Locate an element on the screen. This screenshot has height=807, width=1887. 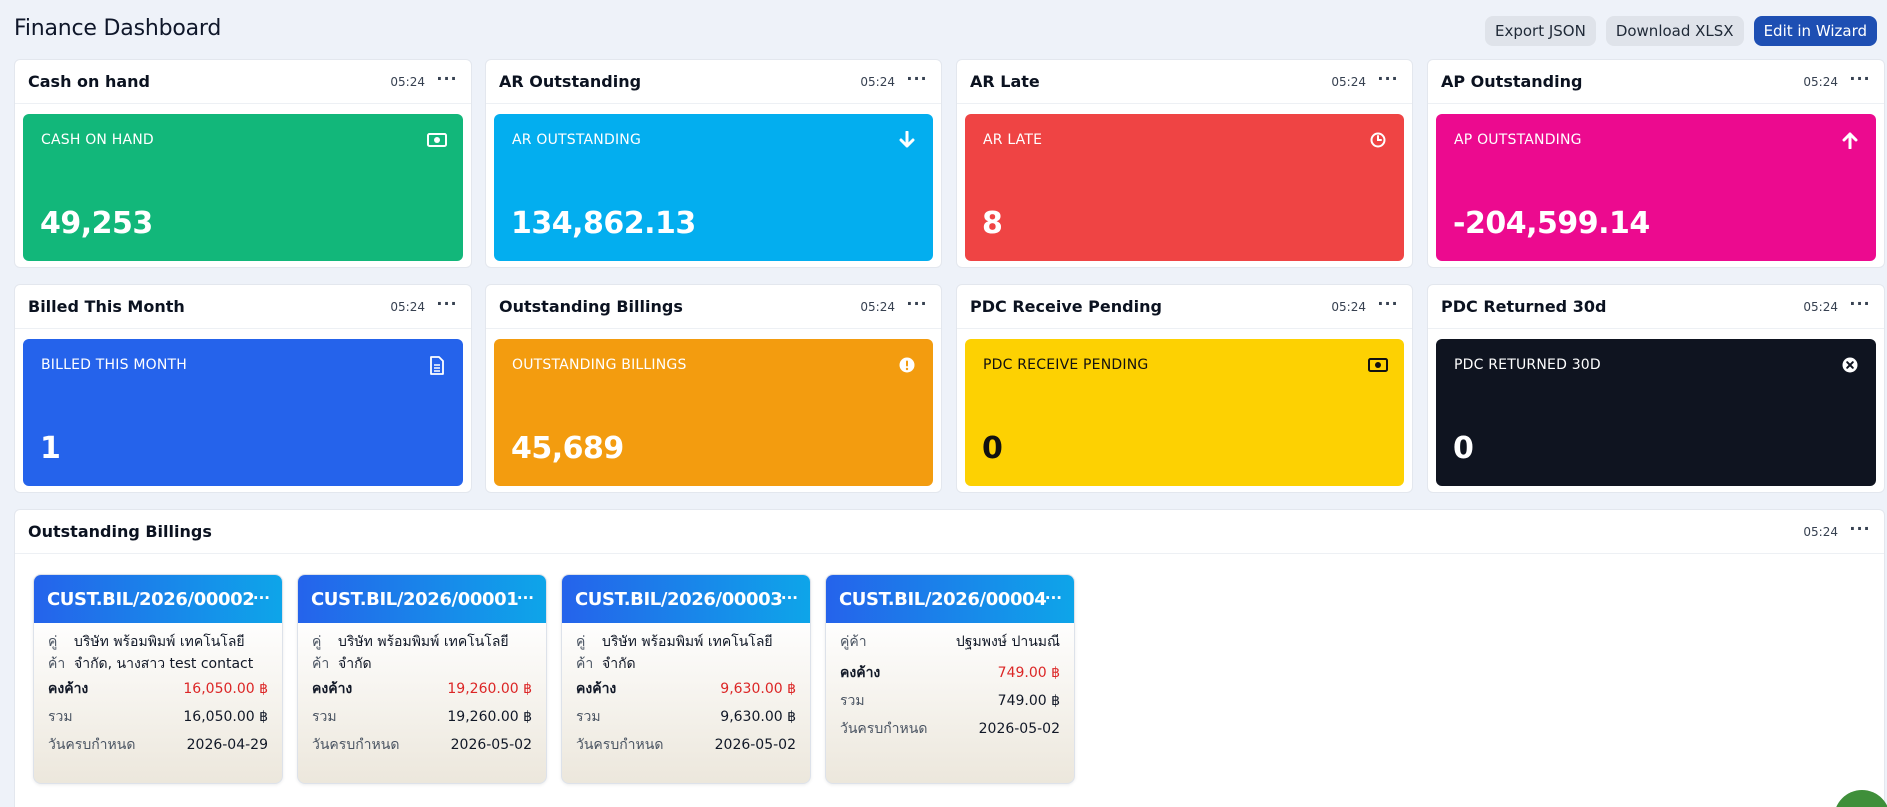
stat-card: AP OUTSTANDING -204,599.14 is located at coordinates (1656, 187).